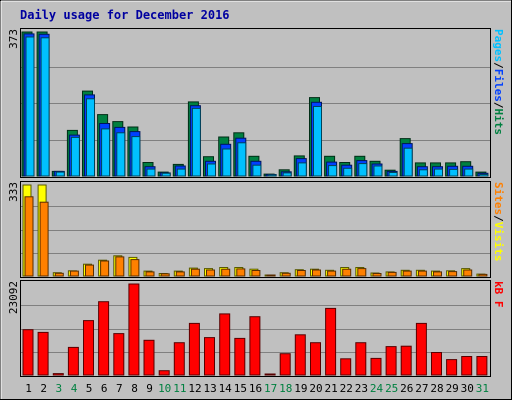 This screenshot has height=400, width=512. I want to click on x-tick-label: 27, so click(421, 388).